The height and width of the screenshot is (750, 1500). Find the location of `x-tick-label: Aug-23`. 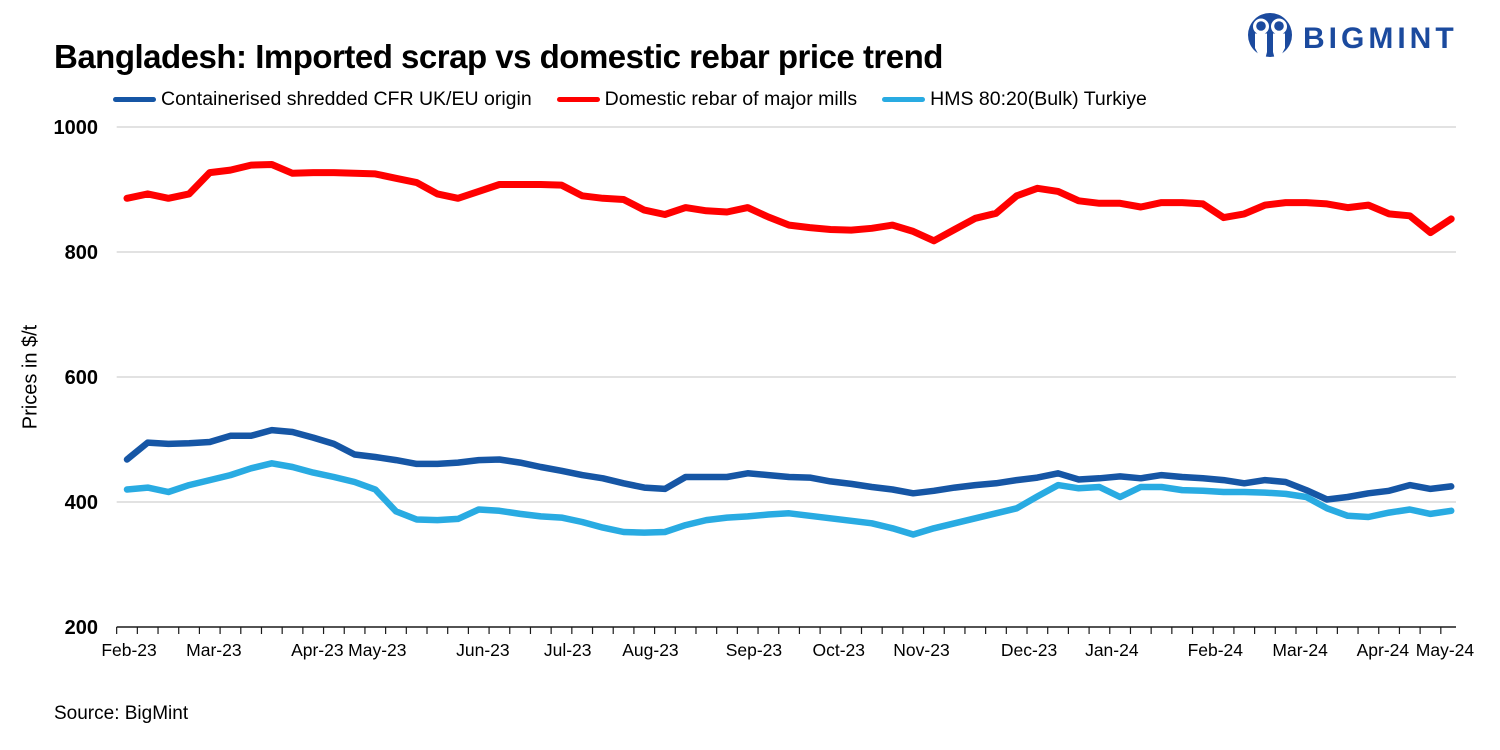

x-tick-label: Aug-23 is located at coordinates (650, 650).